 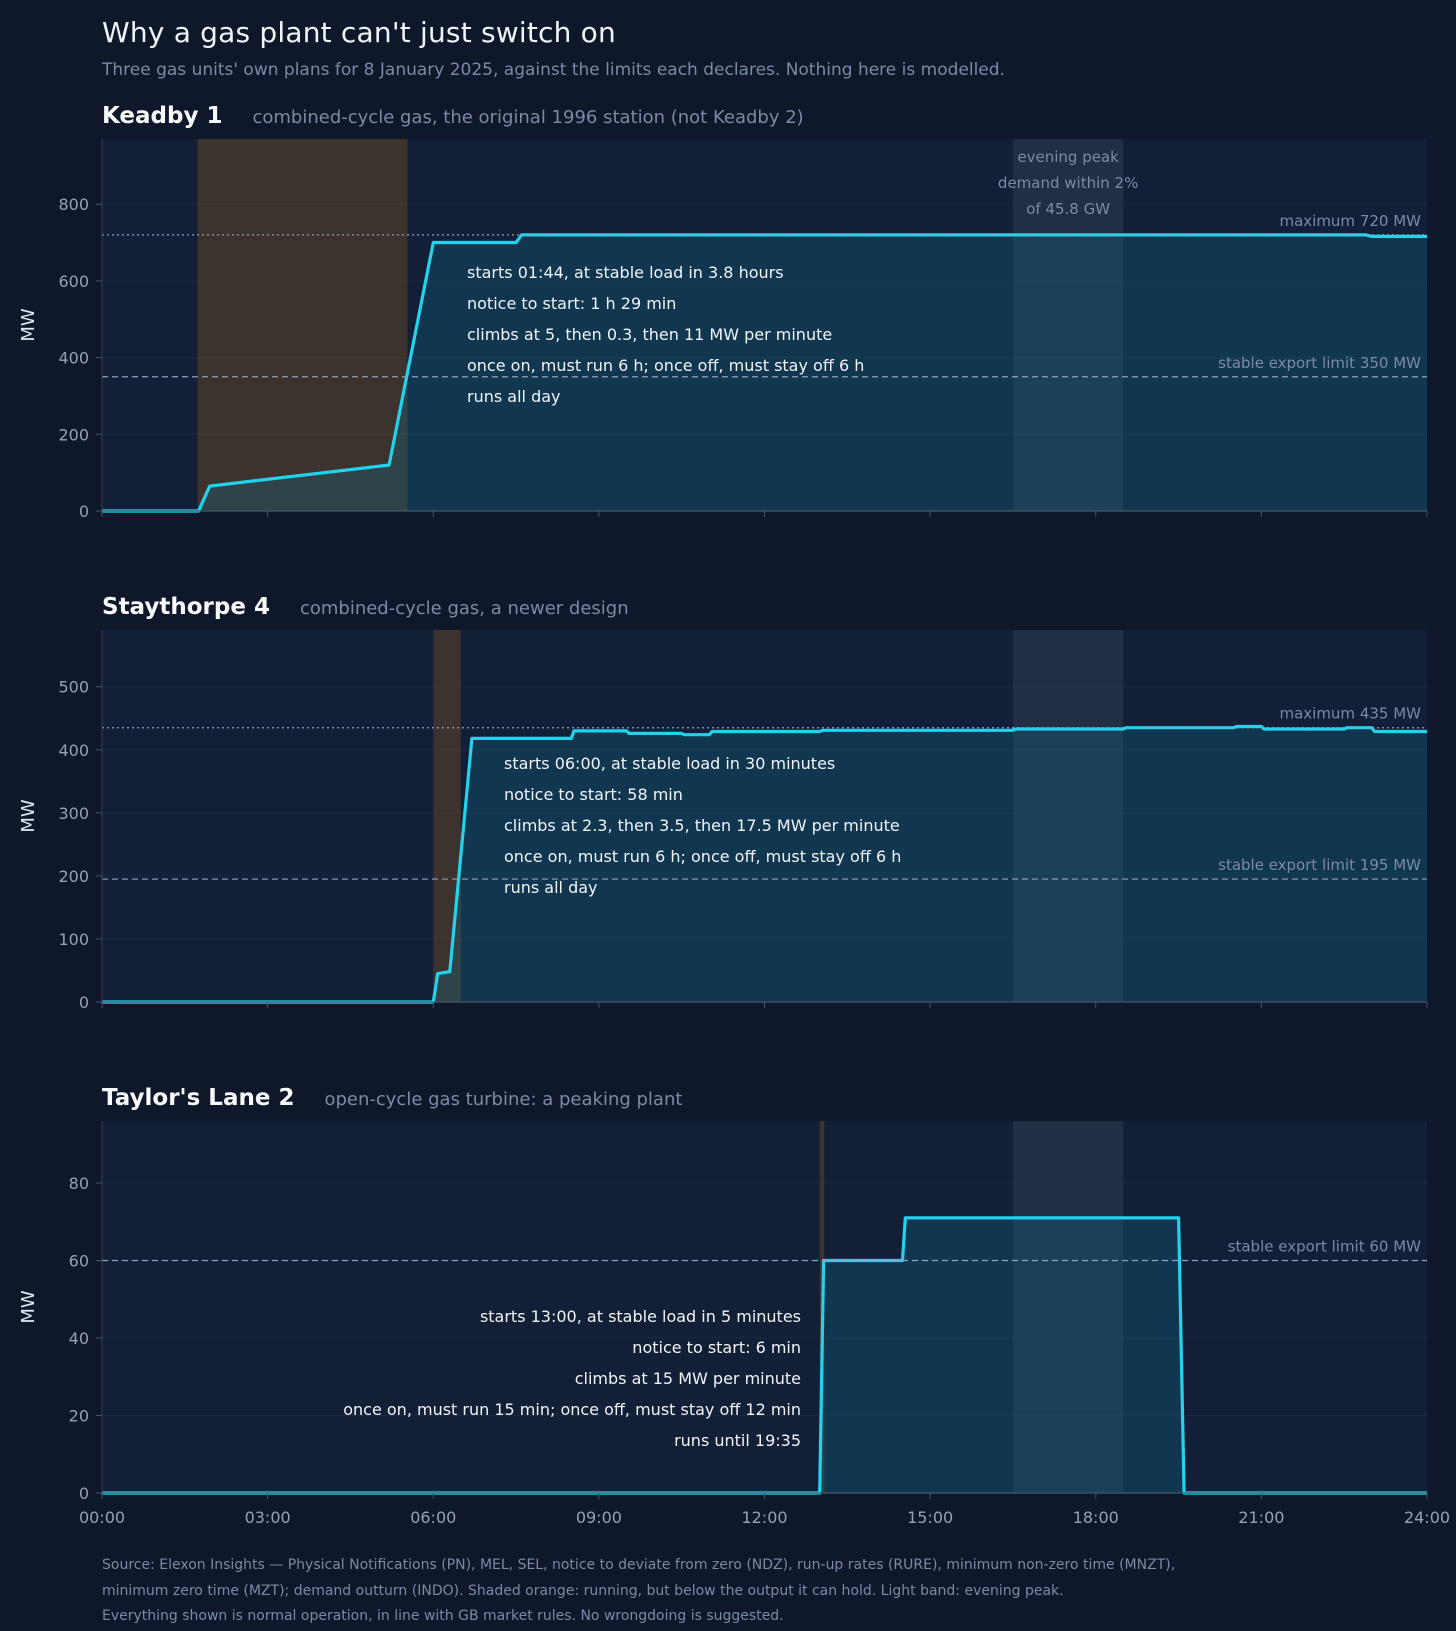 I want to click on x-tick-label: 00:00, so click(x=102, y=1517).